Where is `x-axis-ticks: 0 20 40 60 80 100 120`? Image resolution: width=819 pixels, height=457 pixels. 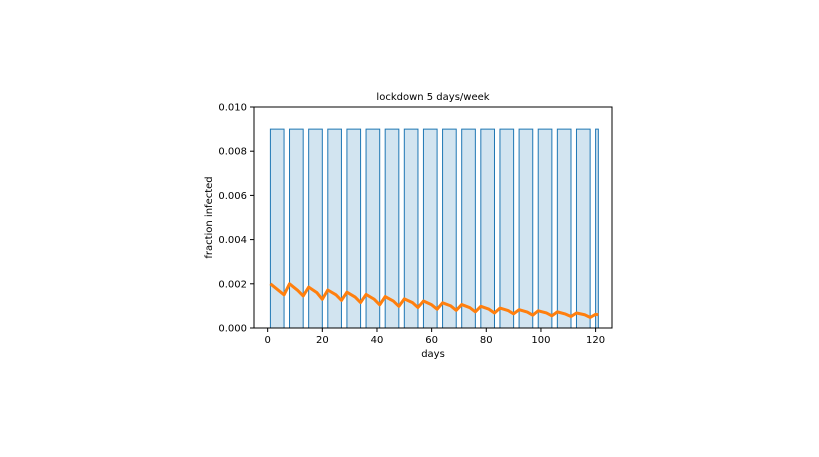 x-axis-ticks: 0 20 40 60 80 100 120 is located at coordinates (434, 337).